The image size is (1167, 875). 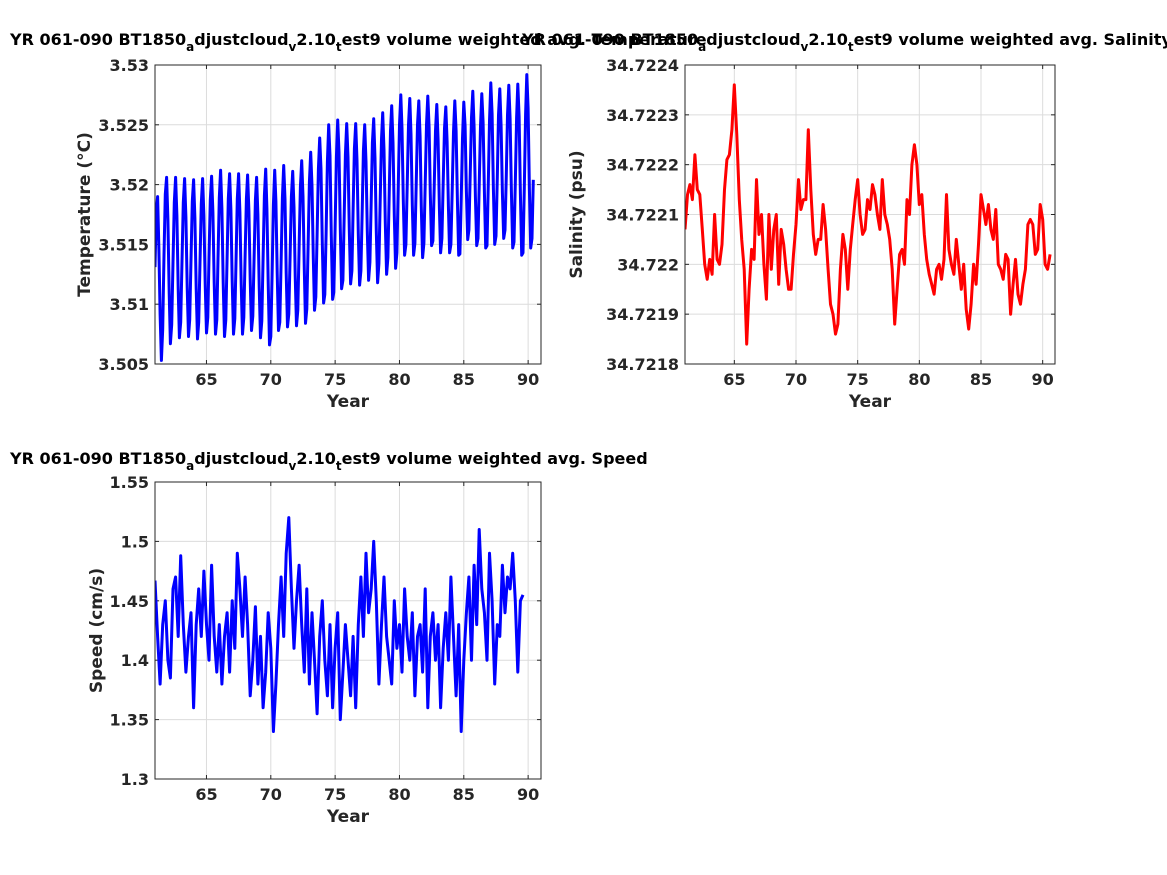 I want to click on y-tick-label: 34.7221, so click(x=642, y=215).